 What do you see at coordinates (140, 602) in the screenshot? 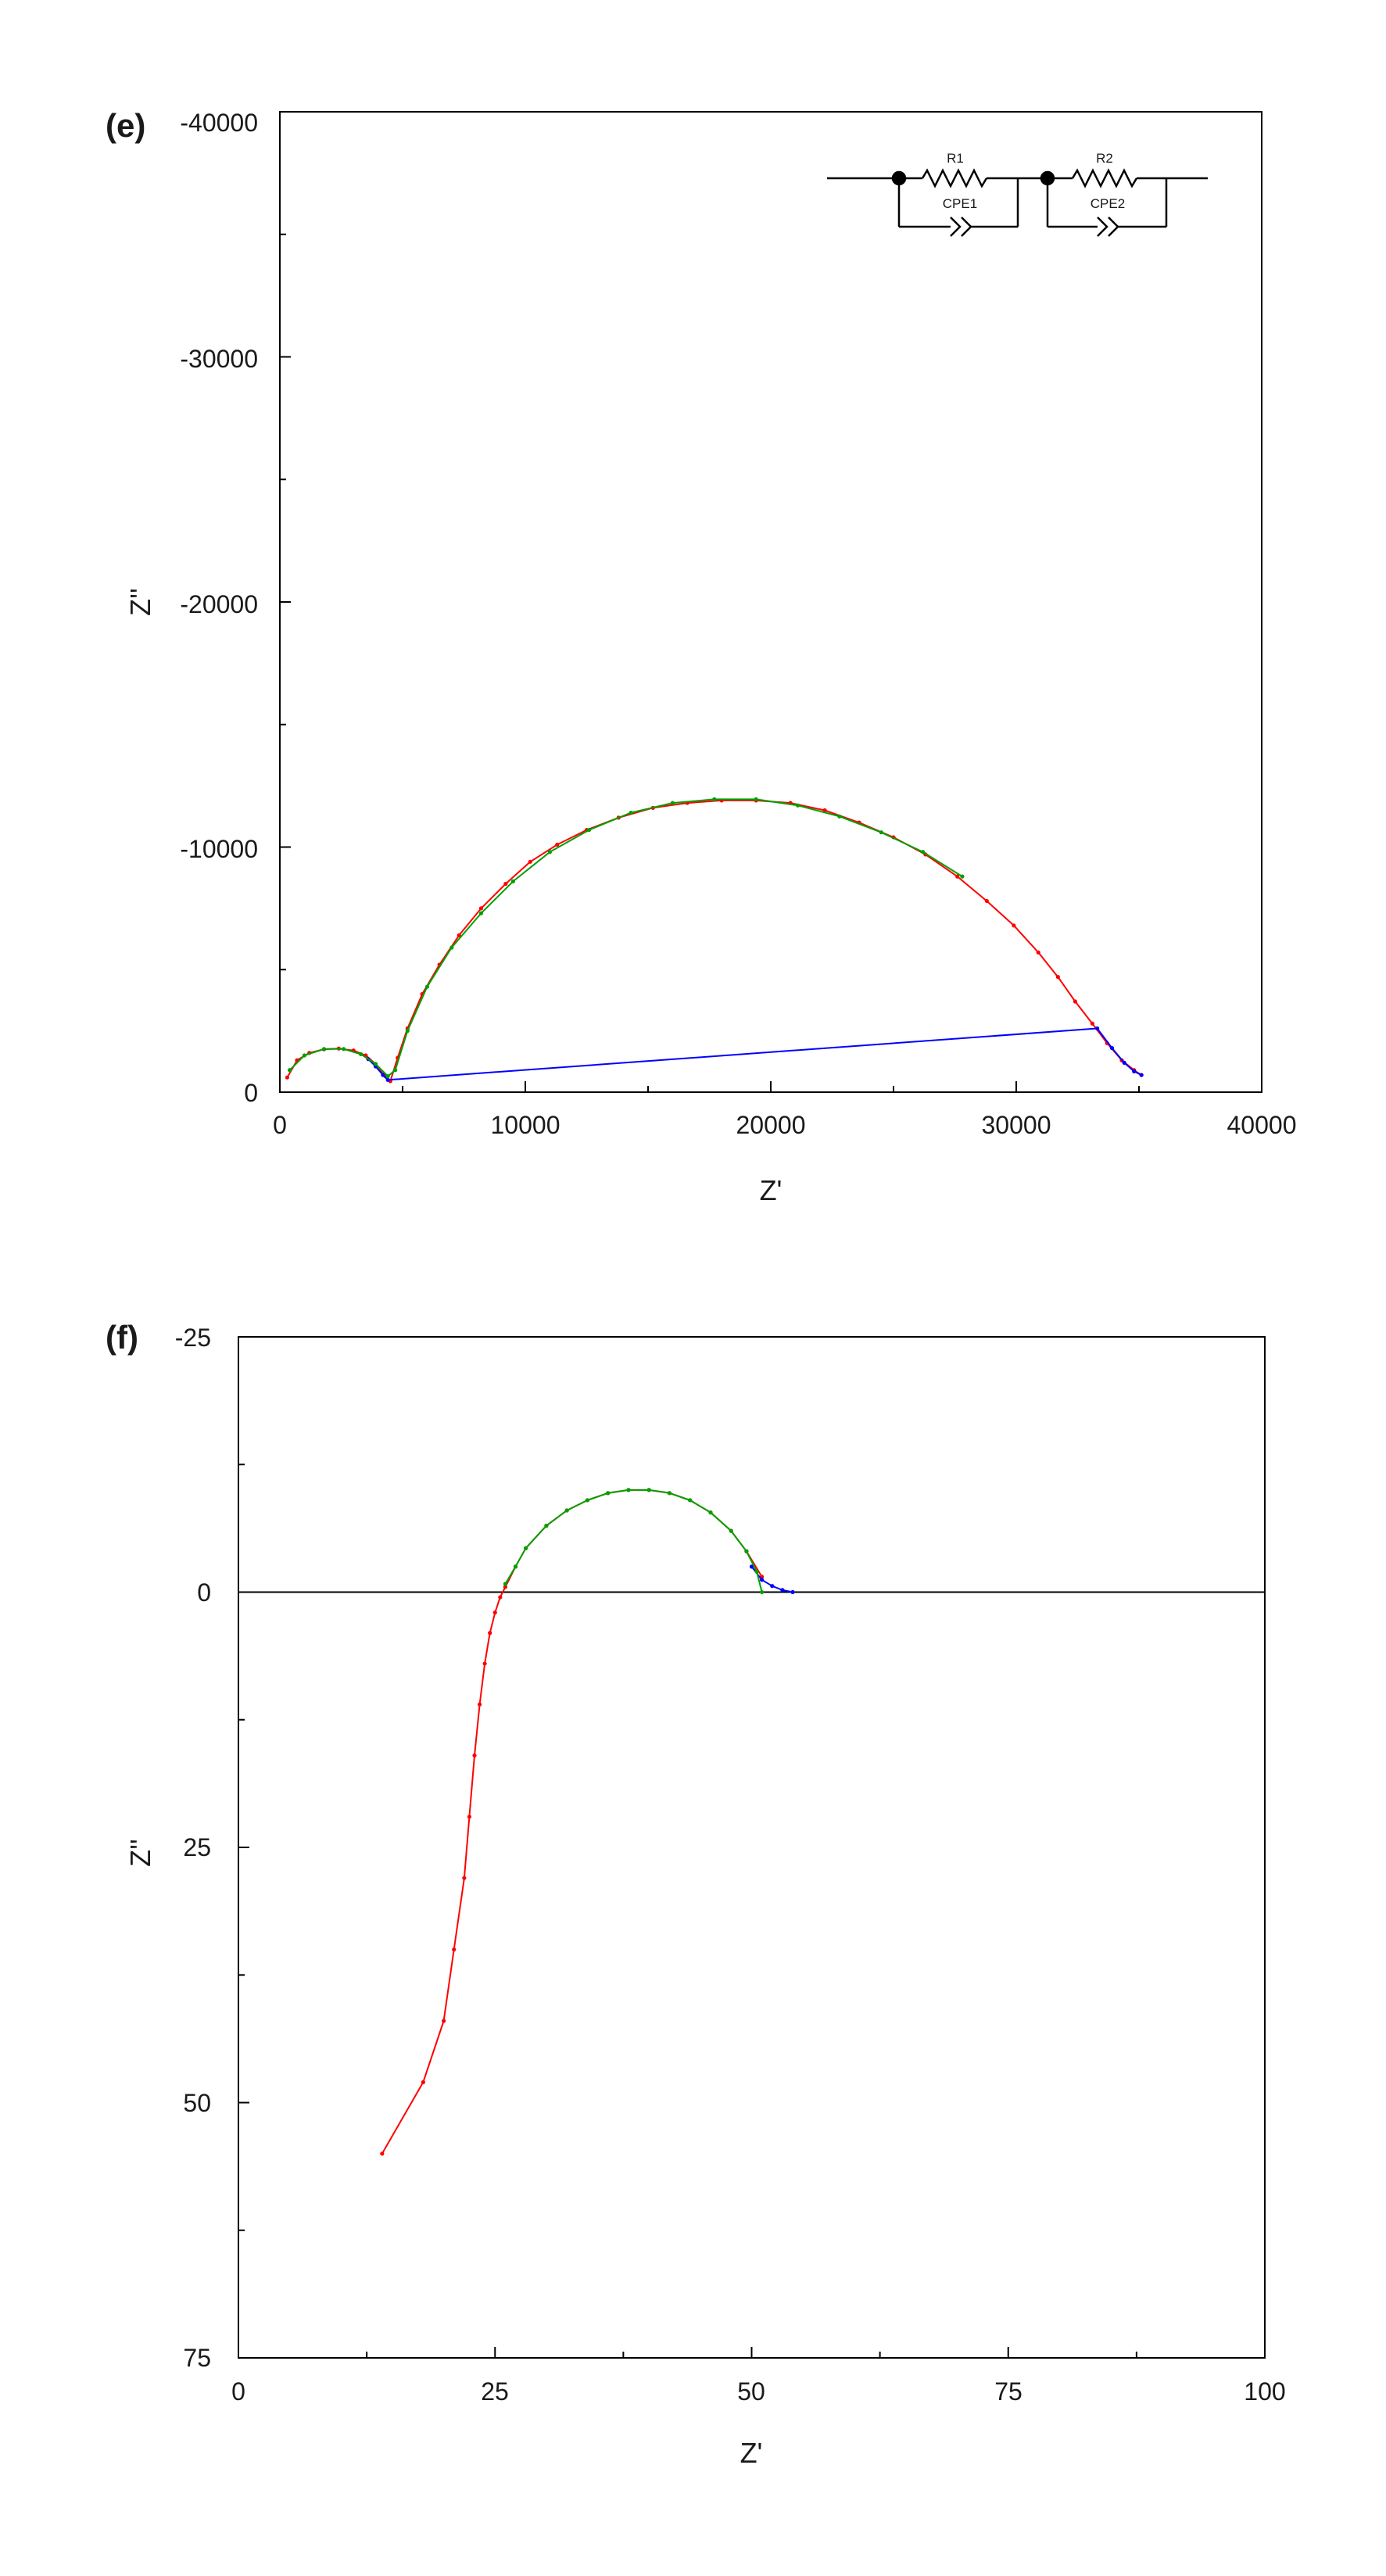
I see `panel-e-y-axis-label: Z''` at bounding box center [140, 602].